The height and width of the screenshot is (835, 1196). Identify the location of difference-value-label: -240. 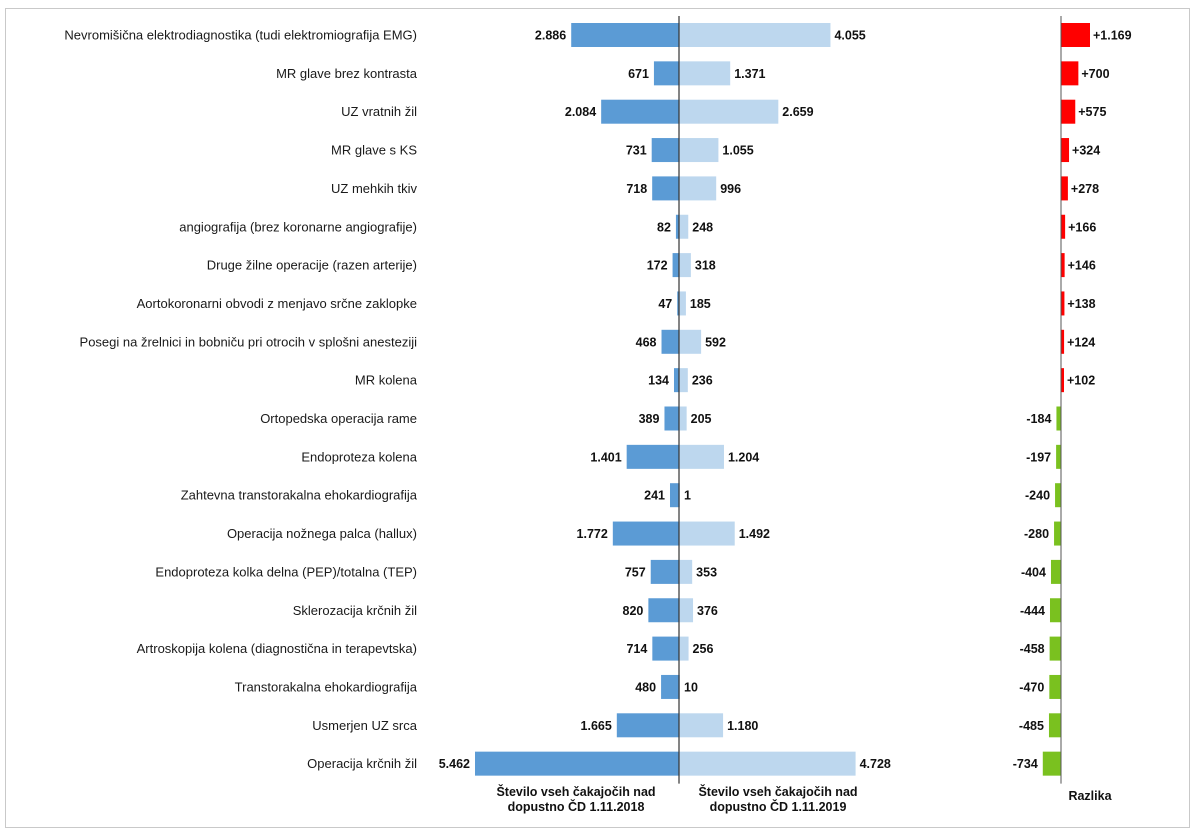
(1037, 496).